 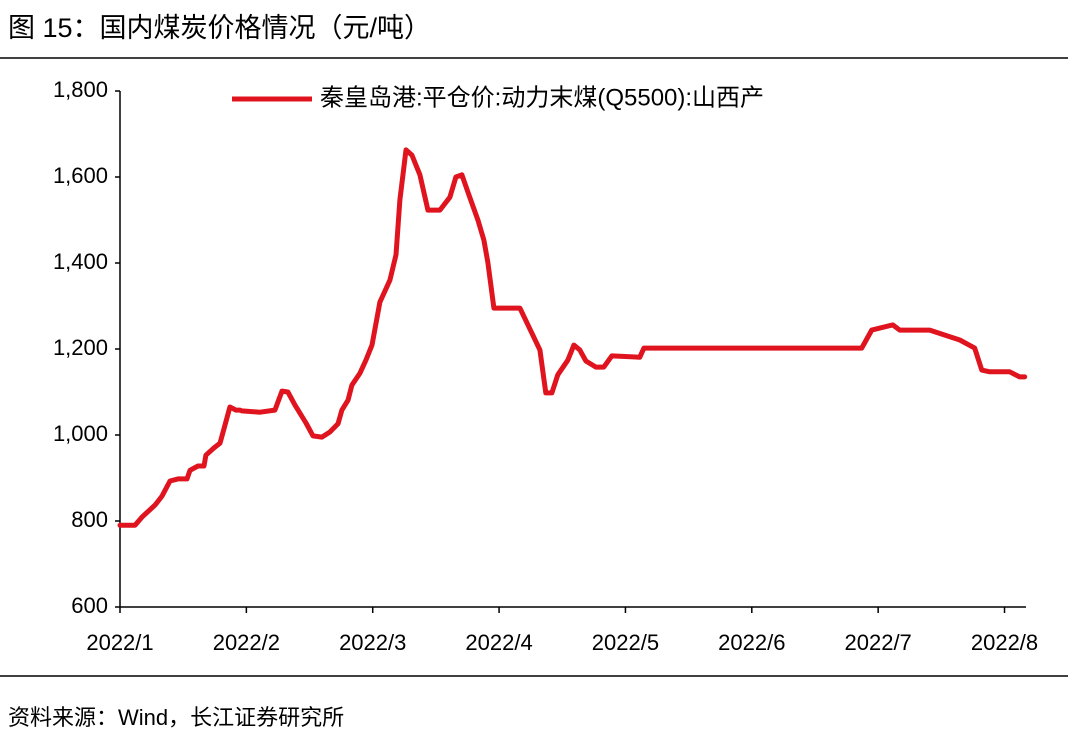 What do you see at coordinates (80, 89) in the screenshot?
I see `y-tick-label: 1,800` at bounding box center [80, 89].